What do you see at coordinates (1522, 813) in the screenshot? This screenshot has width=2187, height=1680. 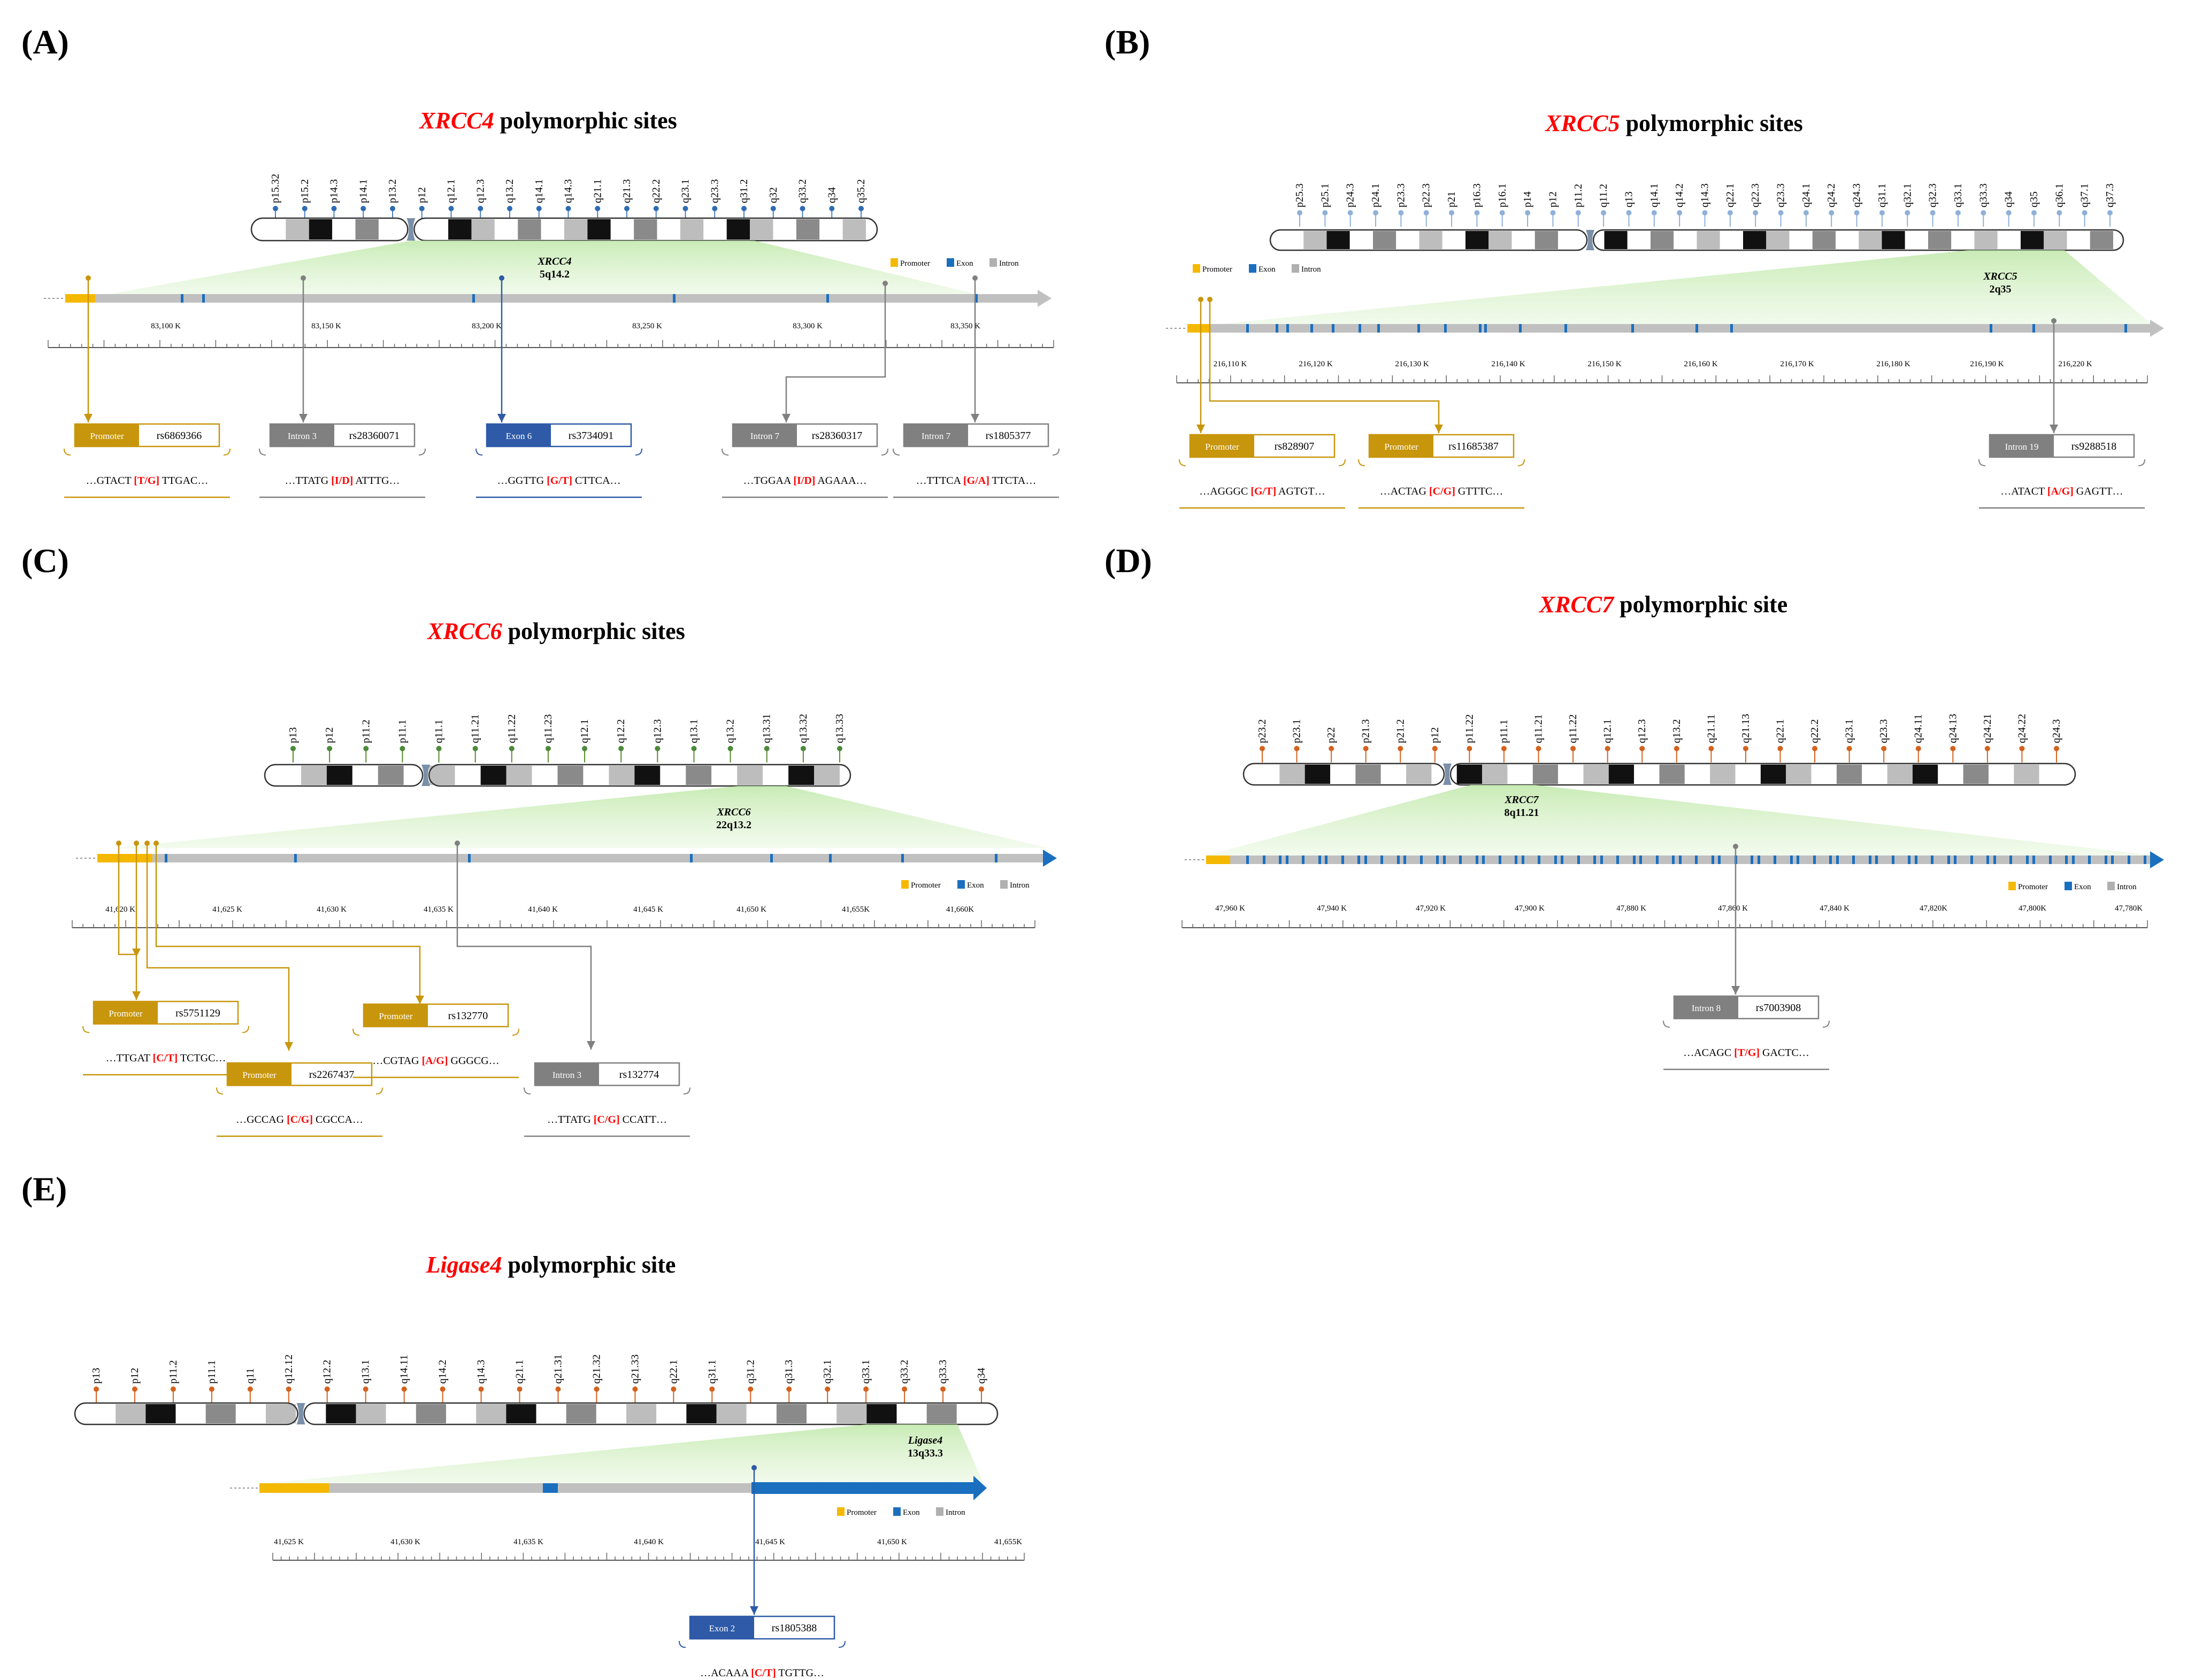 I see `locus-band: 8q11.21` at bounding box center [1522, 813].